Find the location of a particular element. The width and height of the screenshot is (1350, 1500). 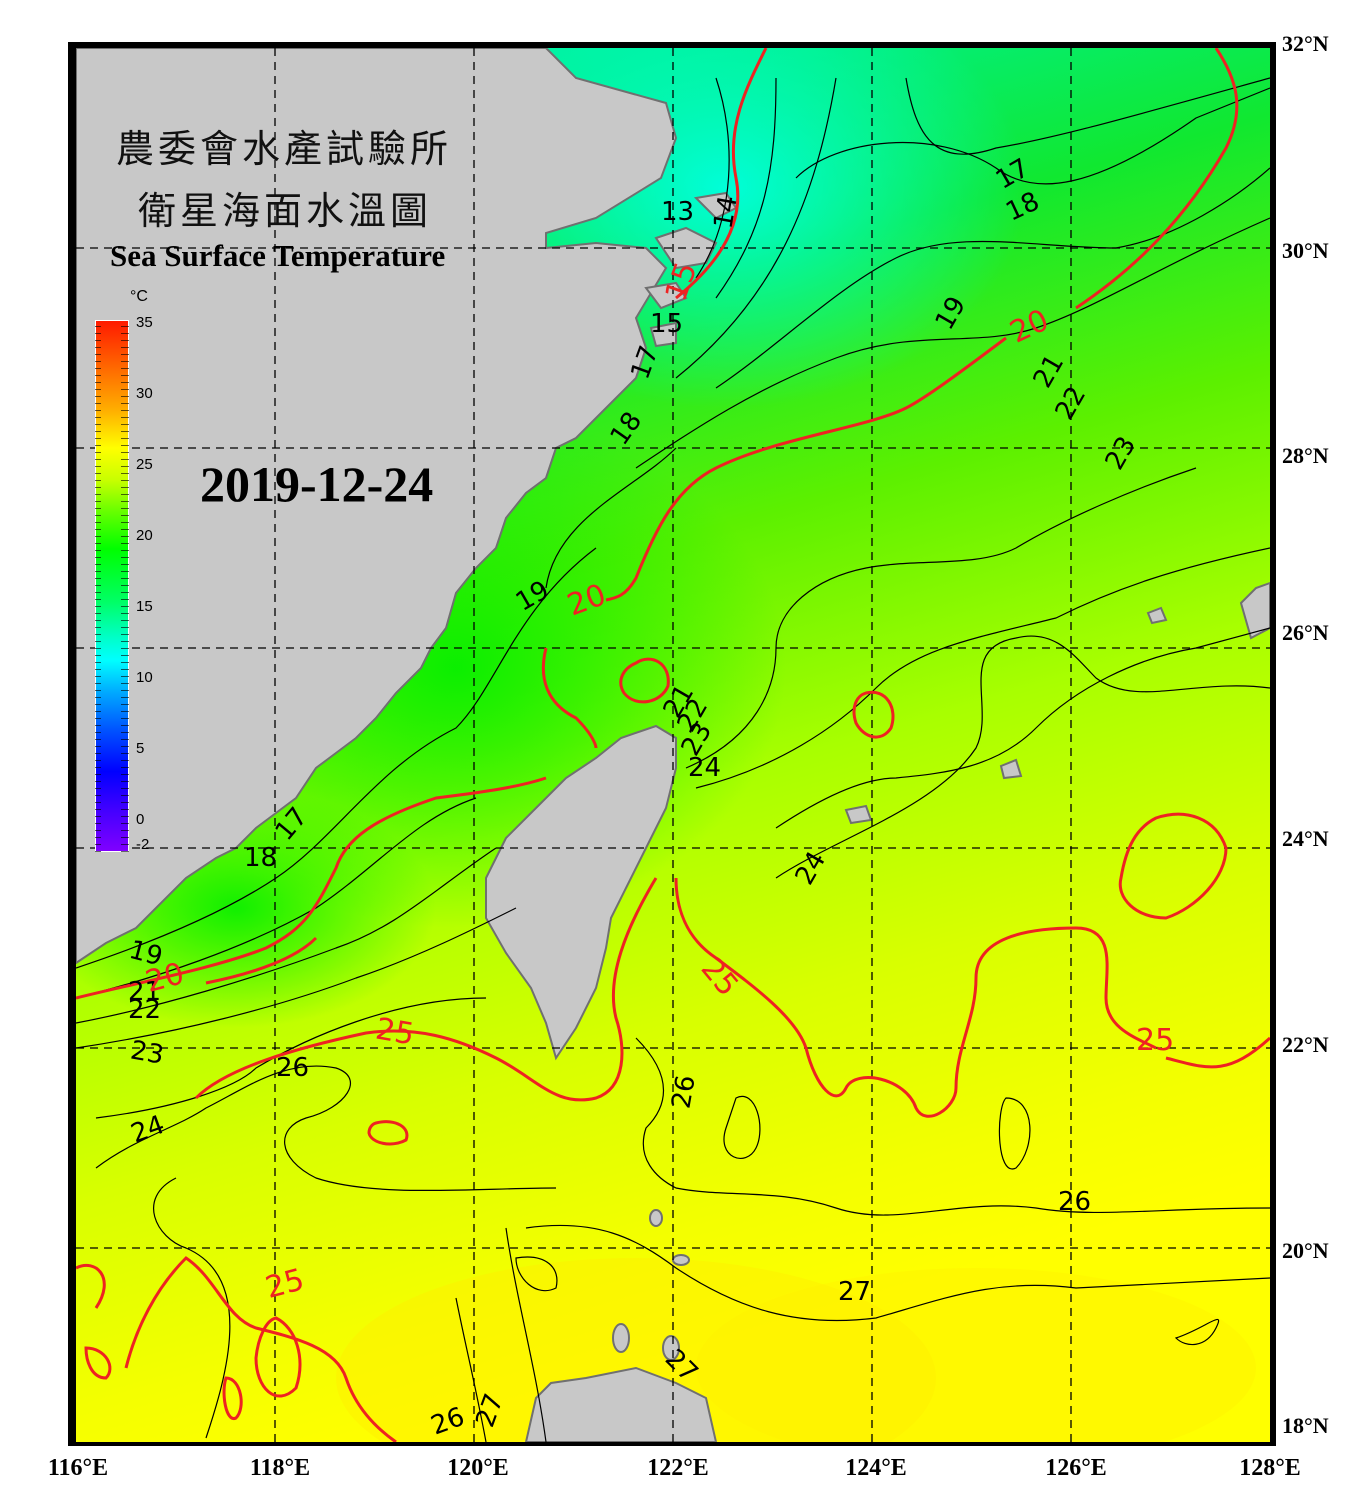

colorbar-tick-minus2: -2 is located at coordinates (143, 844).